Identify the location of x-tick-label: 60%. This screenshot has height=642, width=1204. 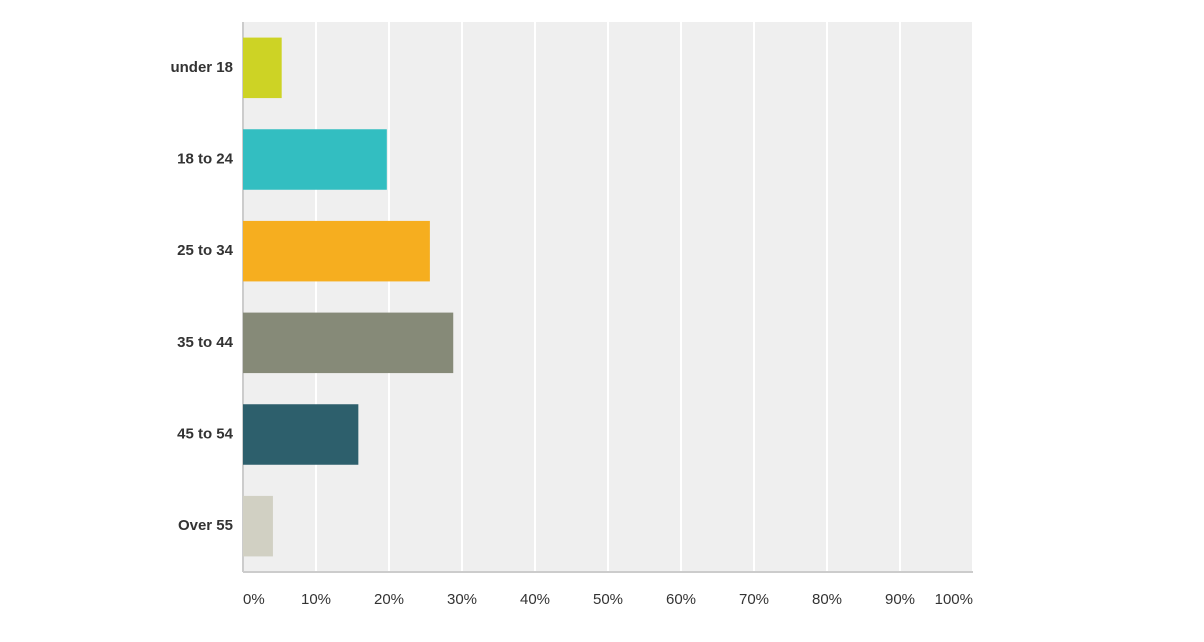
(681, 599).